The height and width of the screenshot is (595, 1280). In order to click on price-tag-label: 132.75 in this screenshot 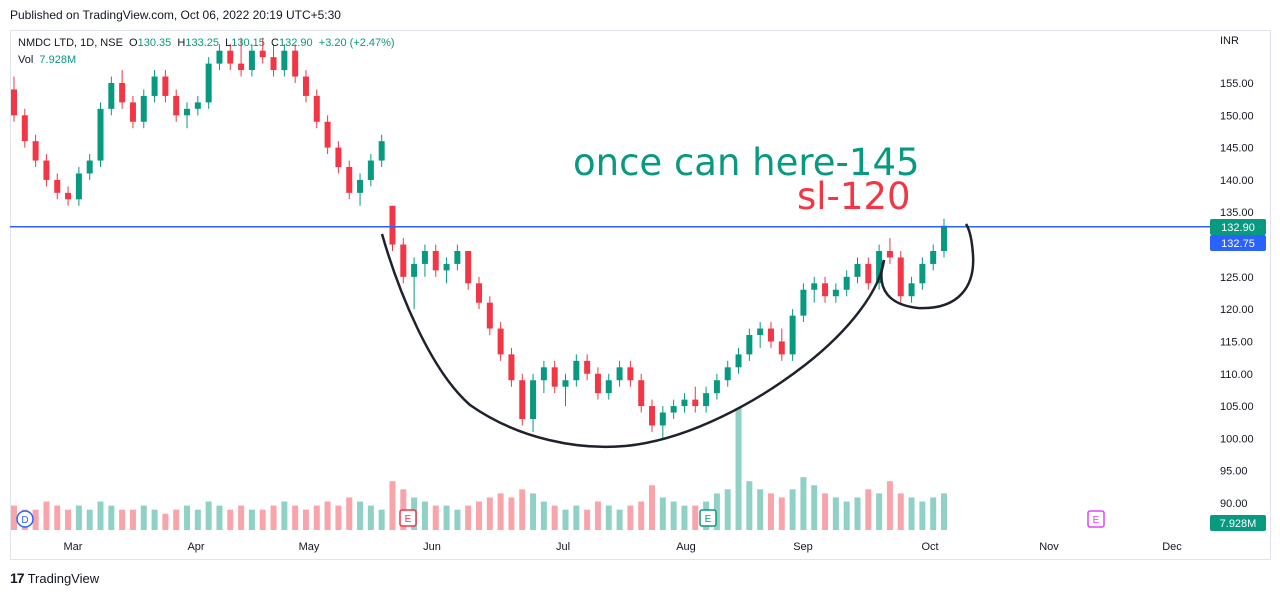, I will do `click(1238, 244)`.